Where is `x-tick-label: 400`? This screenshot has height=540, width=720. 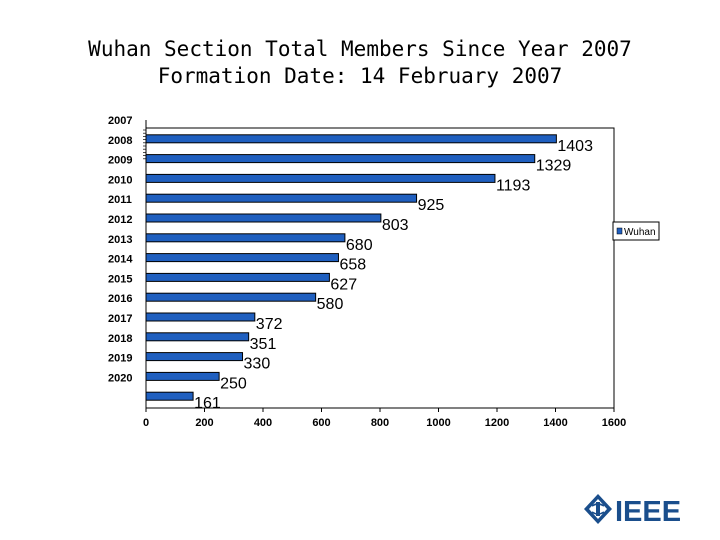
x-tick-label: 400 is located at coordinates (263, 423).